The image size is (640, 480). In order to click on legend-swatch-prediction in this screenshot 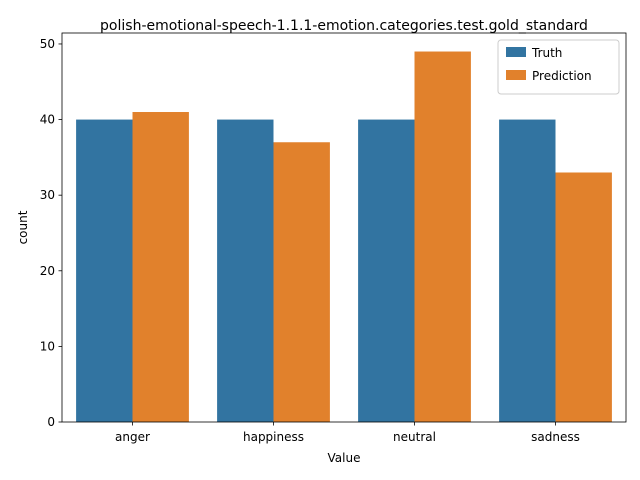, I will do `click(516, 75)`.